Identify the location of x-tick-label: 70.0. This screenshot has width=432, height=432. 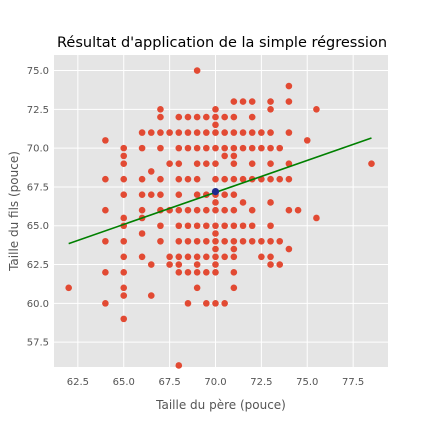
(215, 382).